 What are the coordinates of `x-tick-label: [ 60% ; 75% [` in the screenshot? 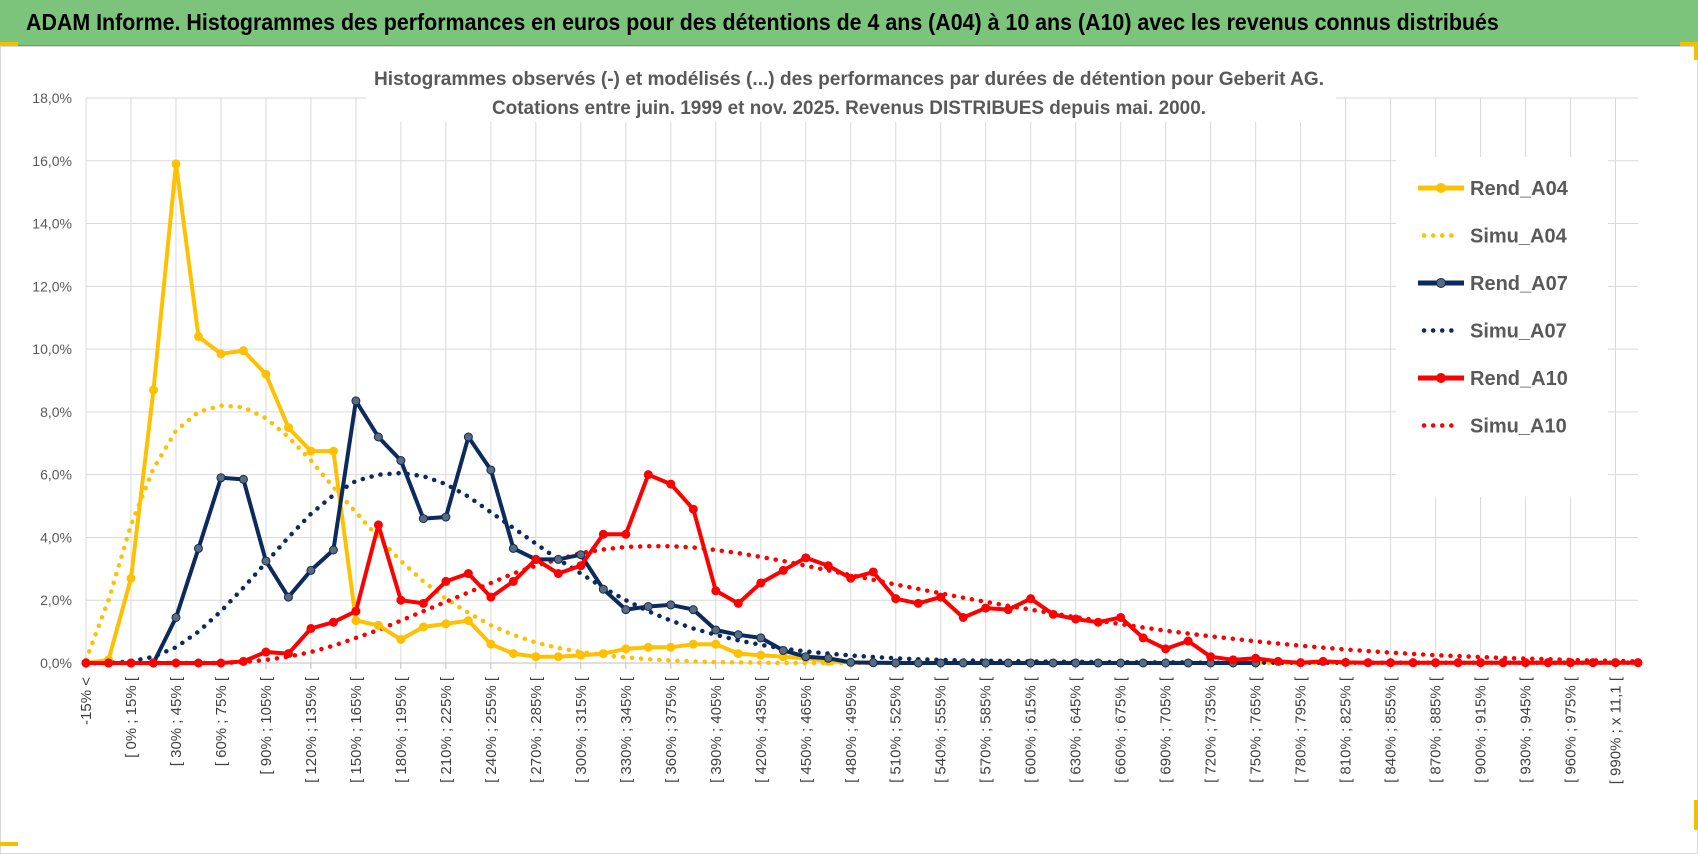 It's located at (221, 721).